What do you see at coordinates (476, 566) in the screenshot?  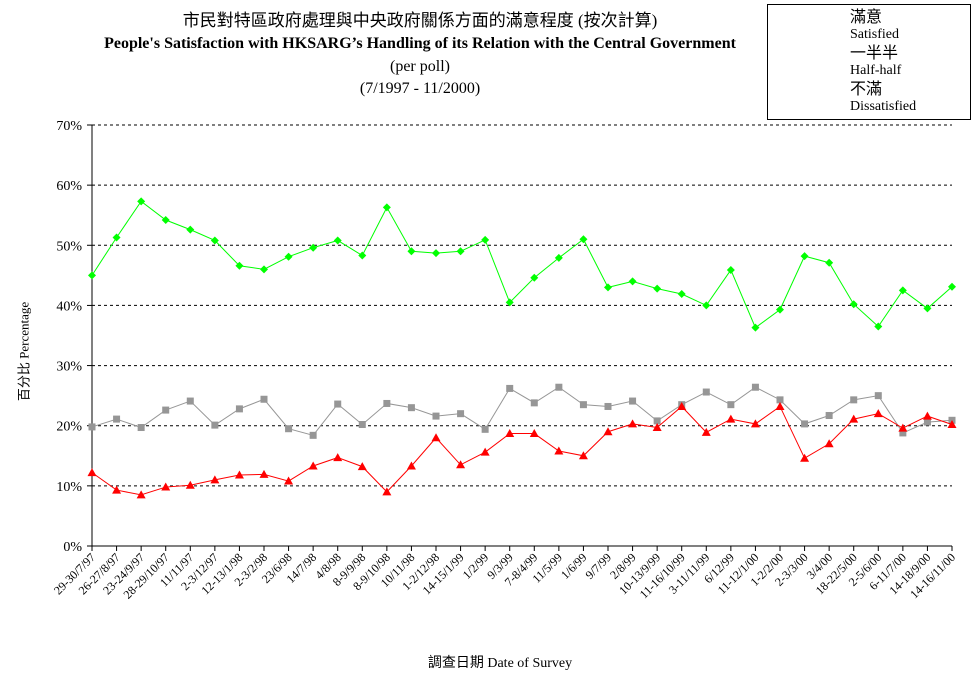 I see `x-tick-label: 1/2/99` at bounding box center [476, 566].